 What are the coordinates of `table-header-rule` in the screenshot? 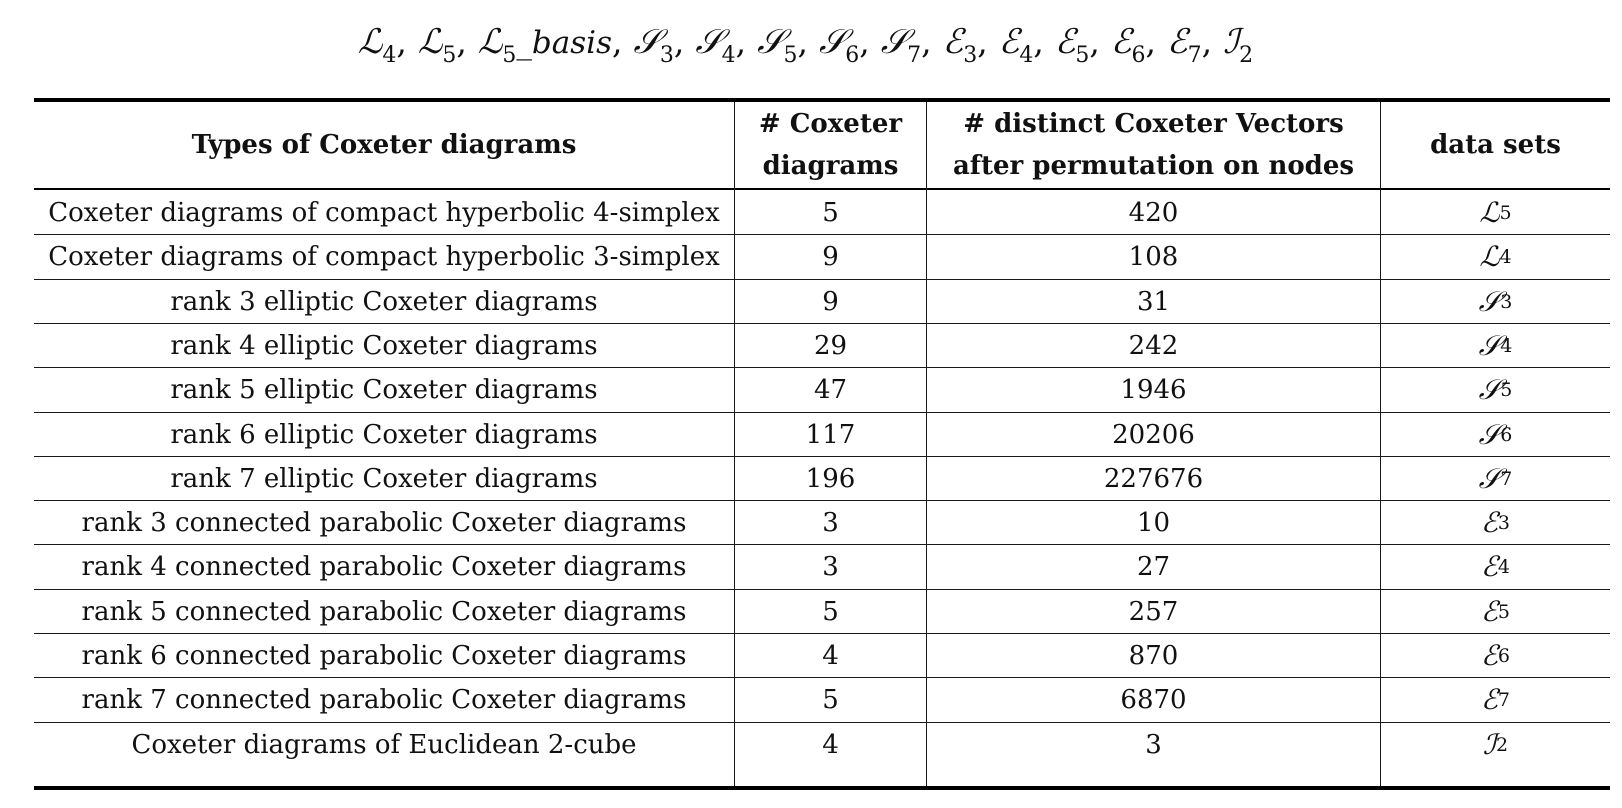 It's located at (822, 189).